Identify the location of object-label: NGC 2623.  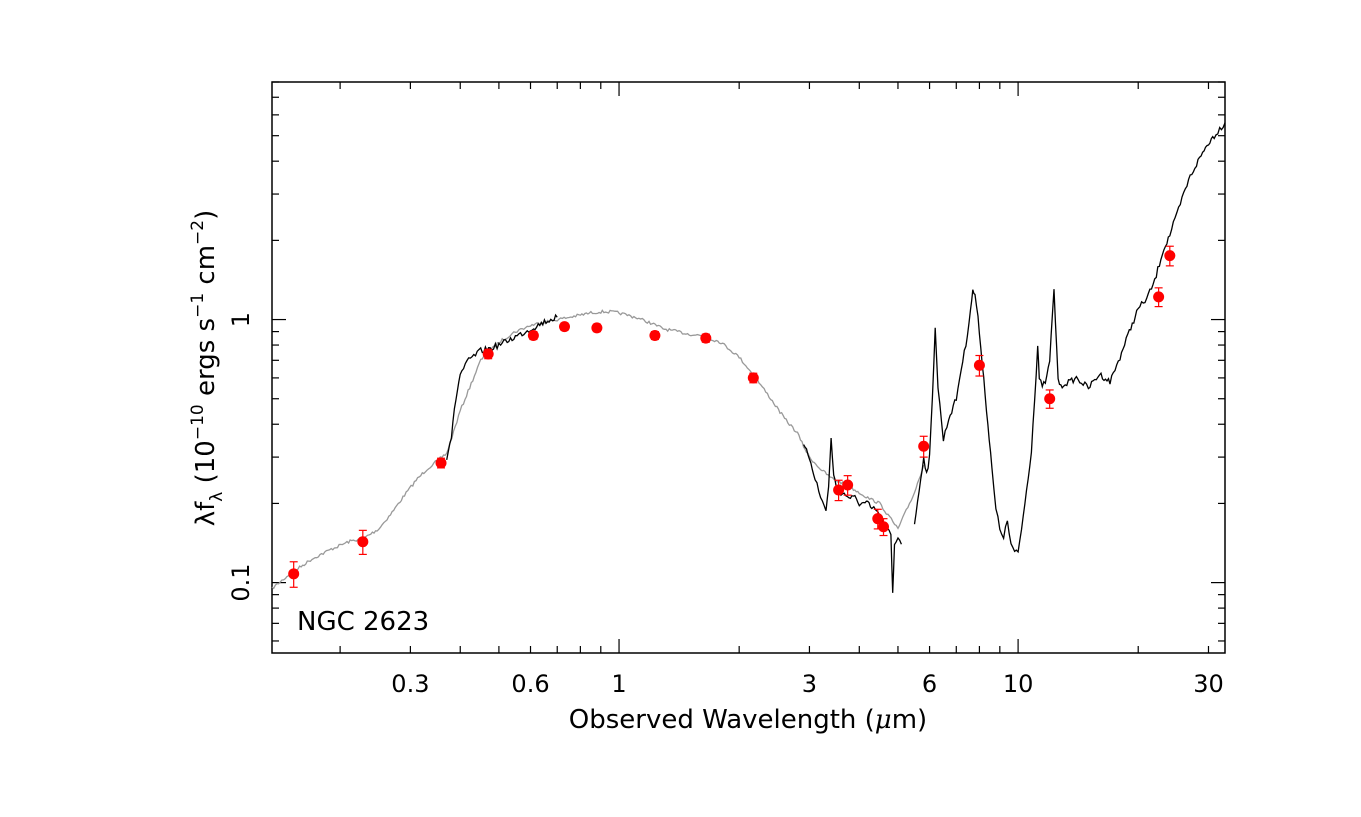
(363, 622).